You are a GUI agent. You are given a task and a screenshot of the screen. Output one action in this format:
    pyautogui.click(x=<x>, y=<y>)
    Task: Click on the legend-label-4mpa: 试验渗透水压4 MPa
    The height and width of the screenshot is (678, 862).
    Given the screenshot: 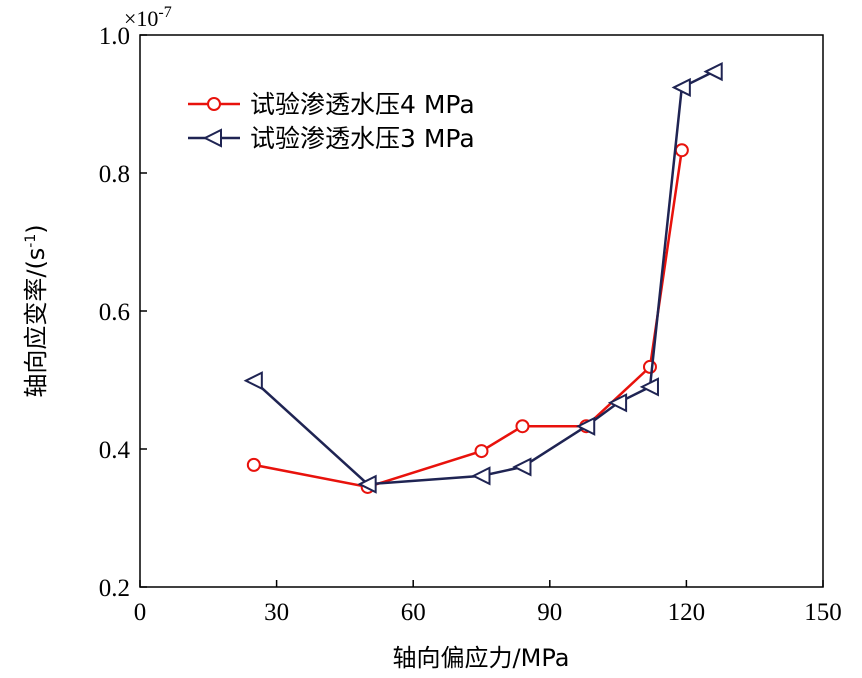 What is the action you would take?
    pyautogui.click(x=362, y=104)
    